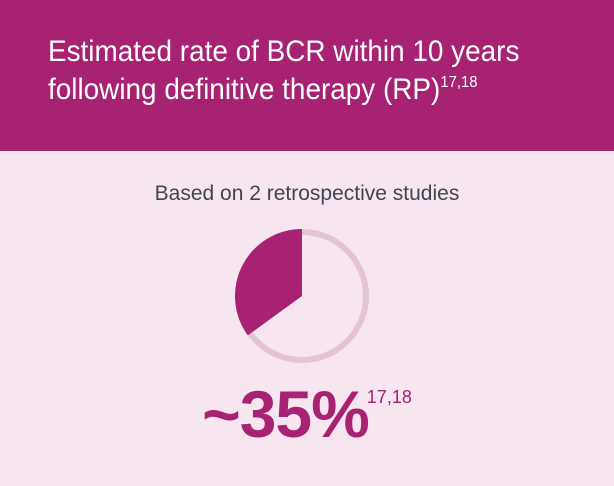  I want to click on stat-callout: ~35%17,18, so click(307, 414).